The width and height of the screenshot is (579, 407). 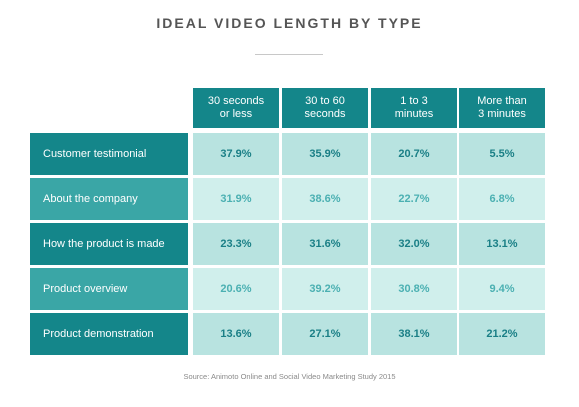 I want to click on row-label: How the product is made, so click(x=109, y=244).